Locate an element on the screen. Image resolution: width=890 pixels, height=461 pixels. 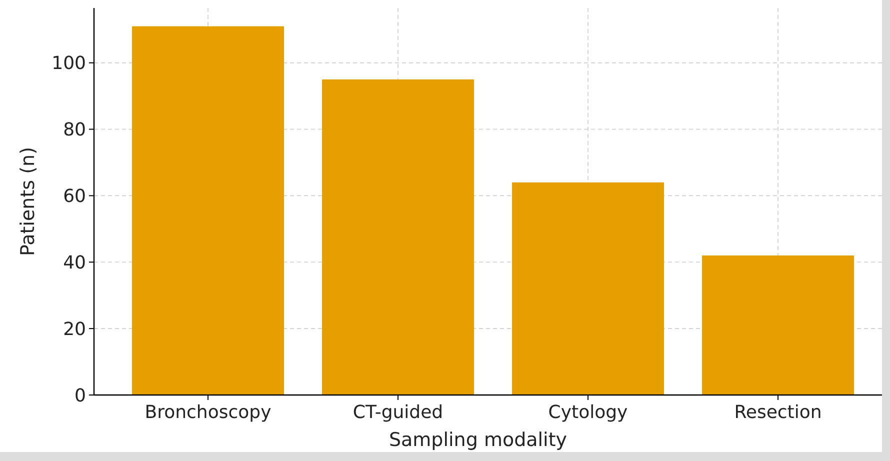
y-tick-label: 0 is located at coordinates (80, 395).